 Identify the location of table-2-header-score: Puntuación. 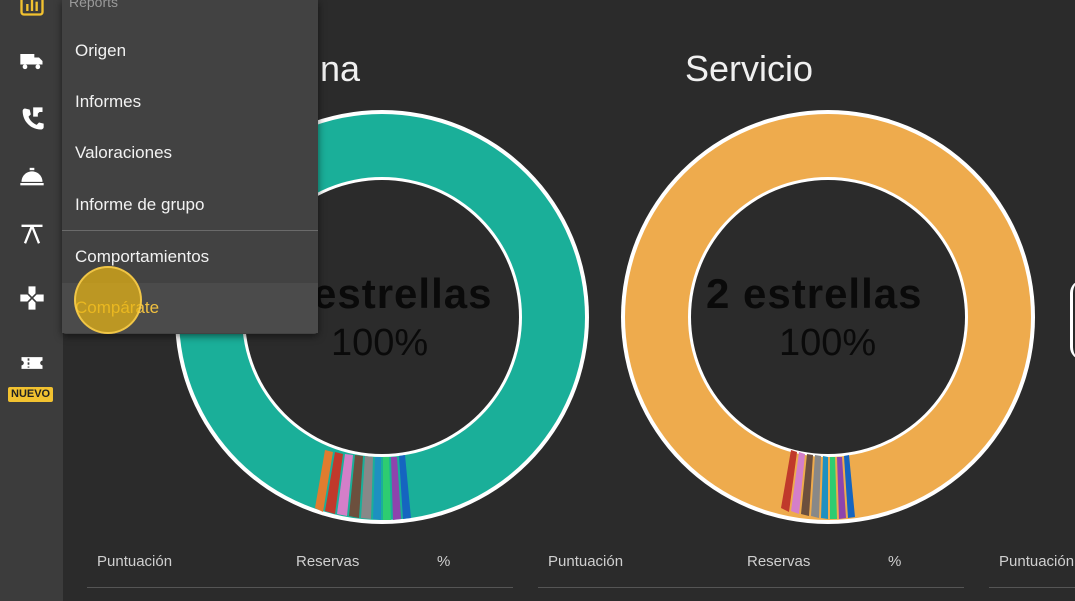
(586, 561).